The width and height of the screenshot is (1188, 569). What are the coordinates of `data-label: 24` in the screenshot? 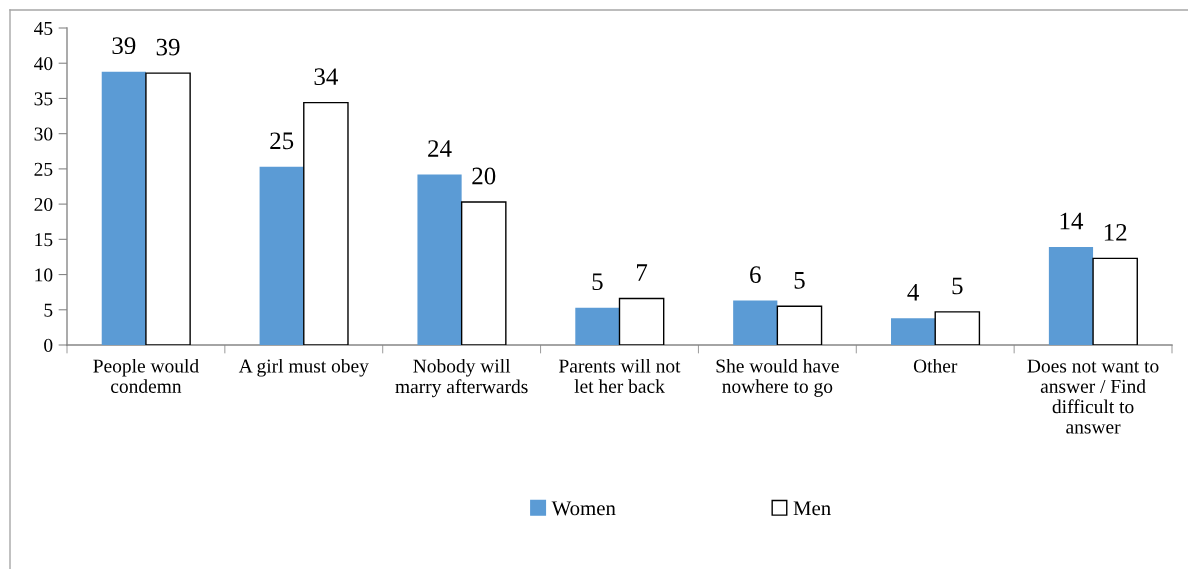 It's located at (440, 148).